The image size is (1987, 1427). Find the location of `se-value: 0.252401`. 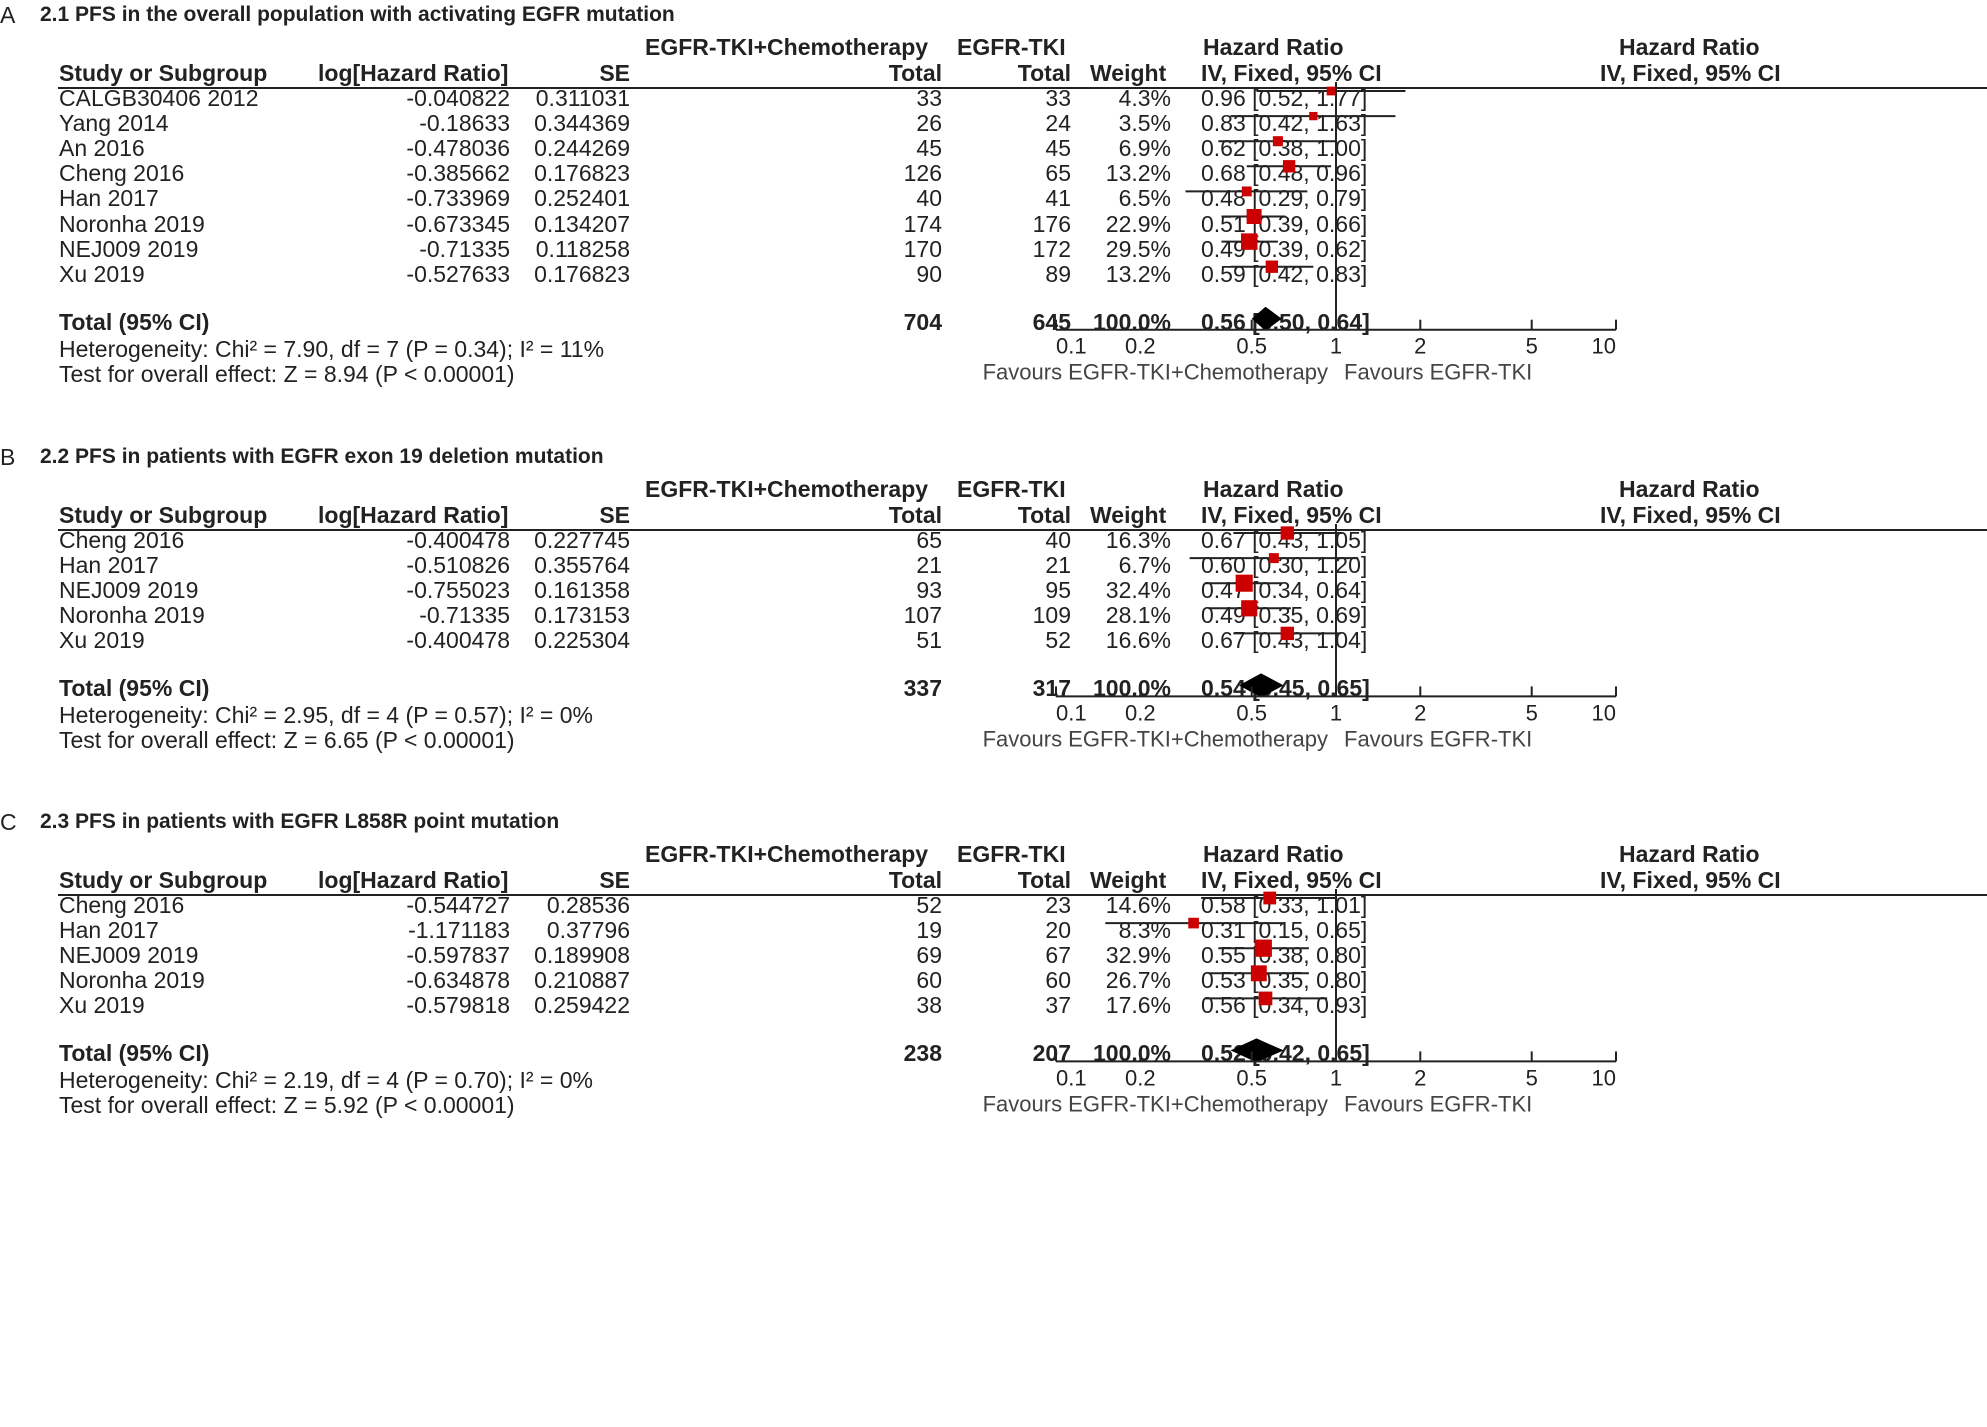

se-value: 0.252401 is located at coordinates (582, 198).